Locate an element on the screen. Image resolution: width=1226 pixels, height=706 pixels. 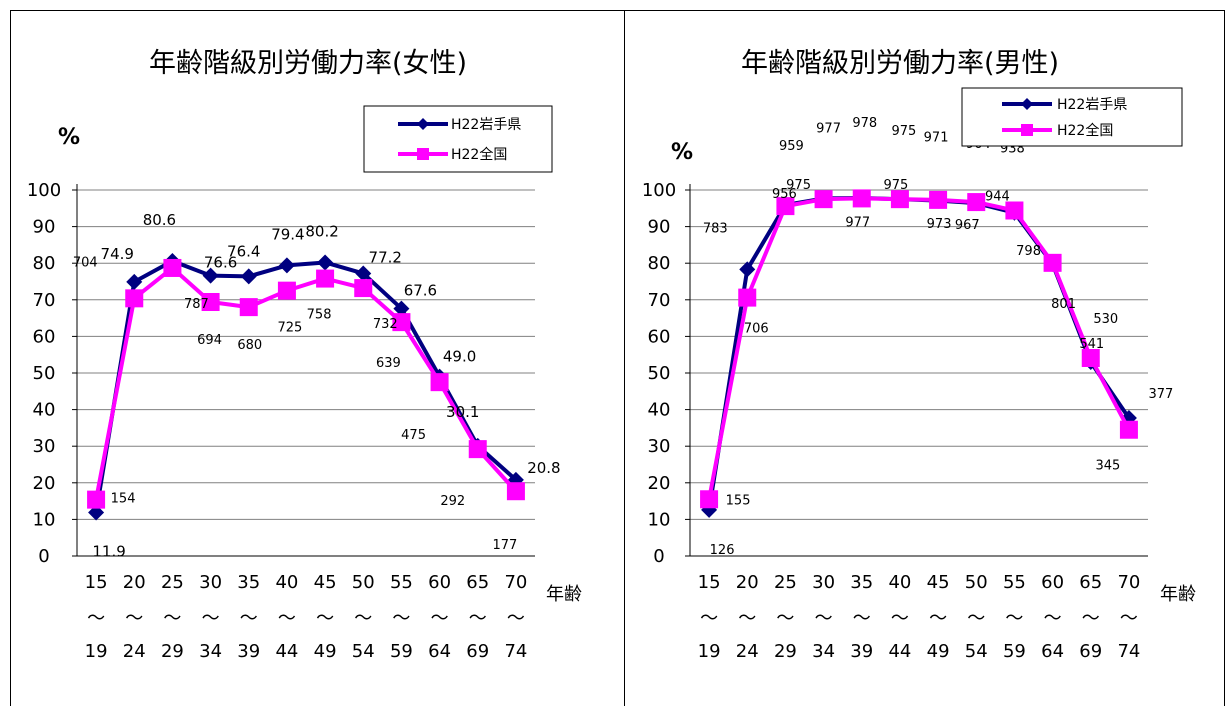
data-label: 377 is located at coordinates (1161, 394).